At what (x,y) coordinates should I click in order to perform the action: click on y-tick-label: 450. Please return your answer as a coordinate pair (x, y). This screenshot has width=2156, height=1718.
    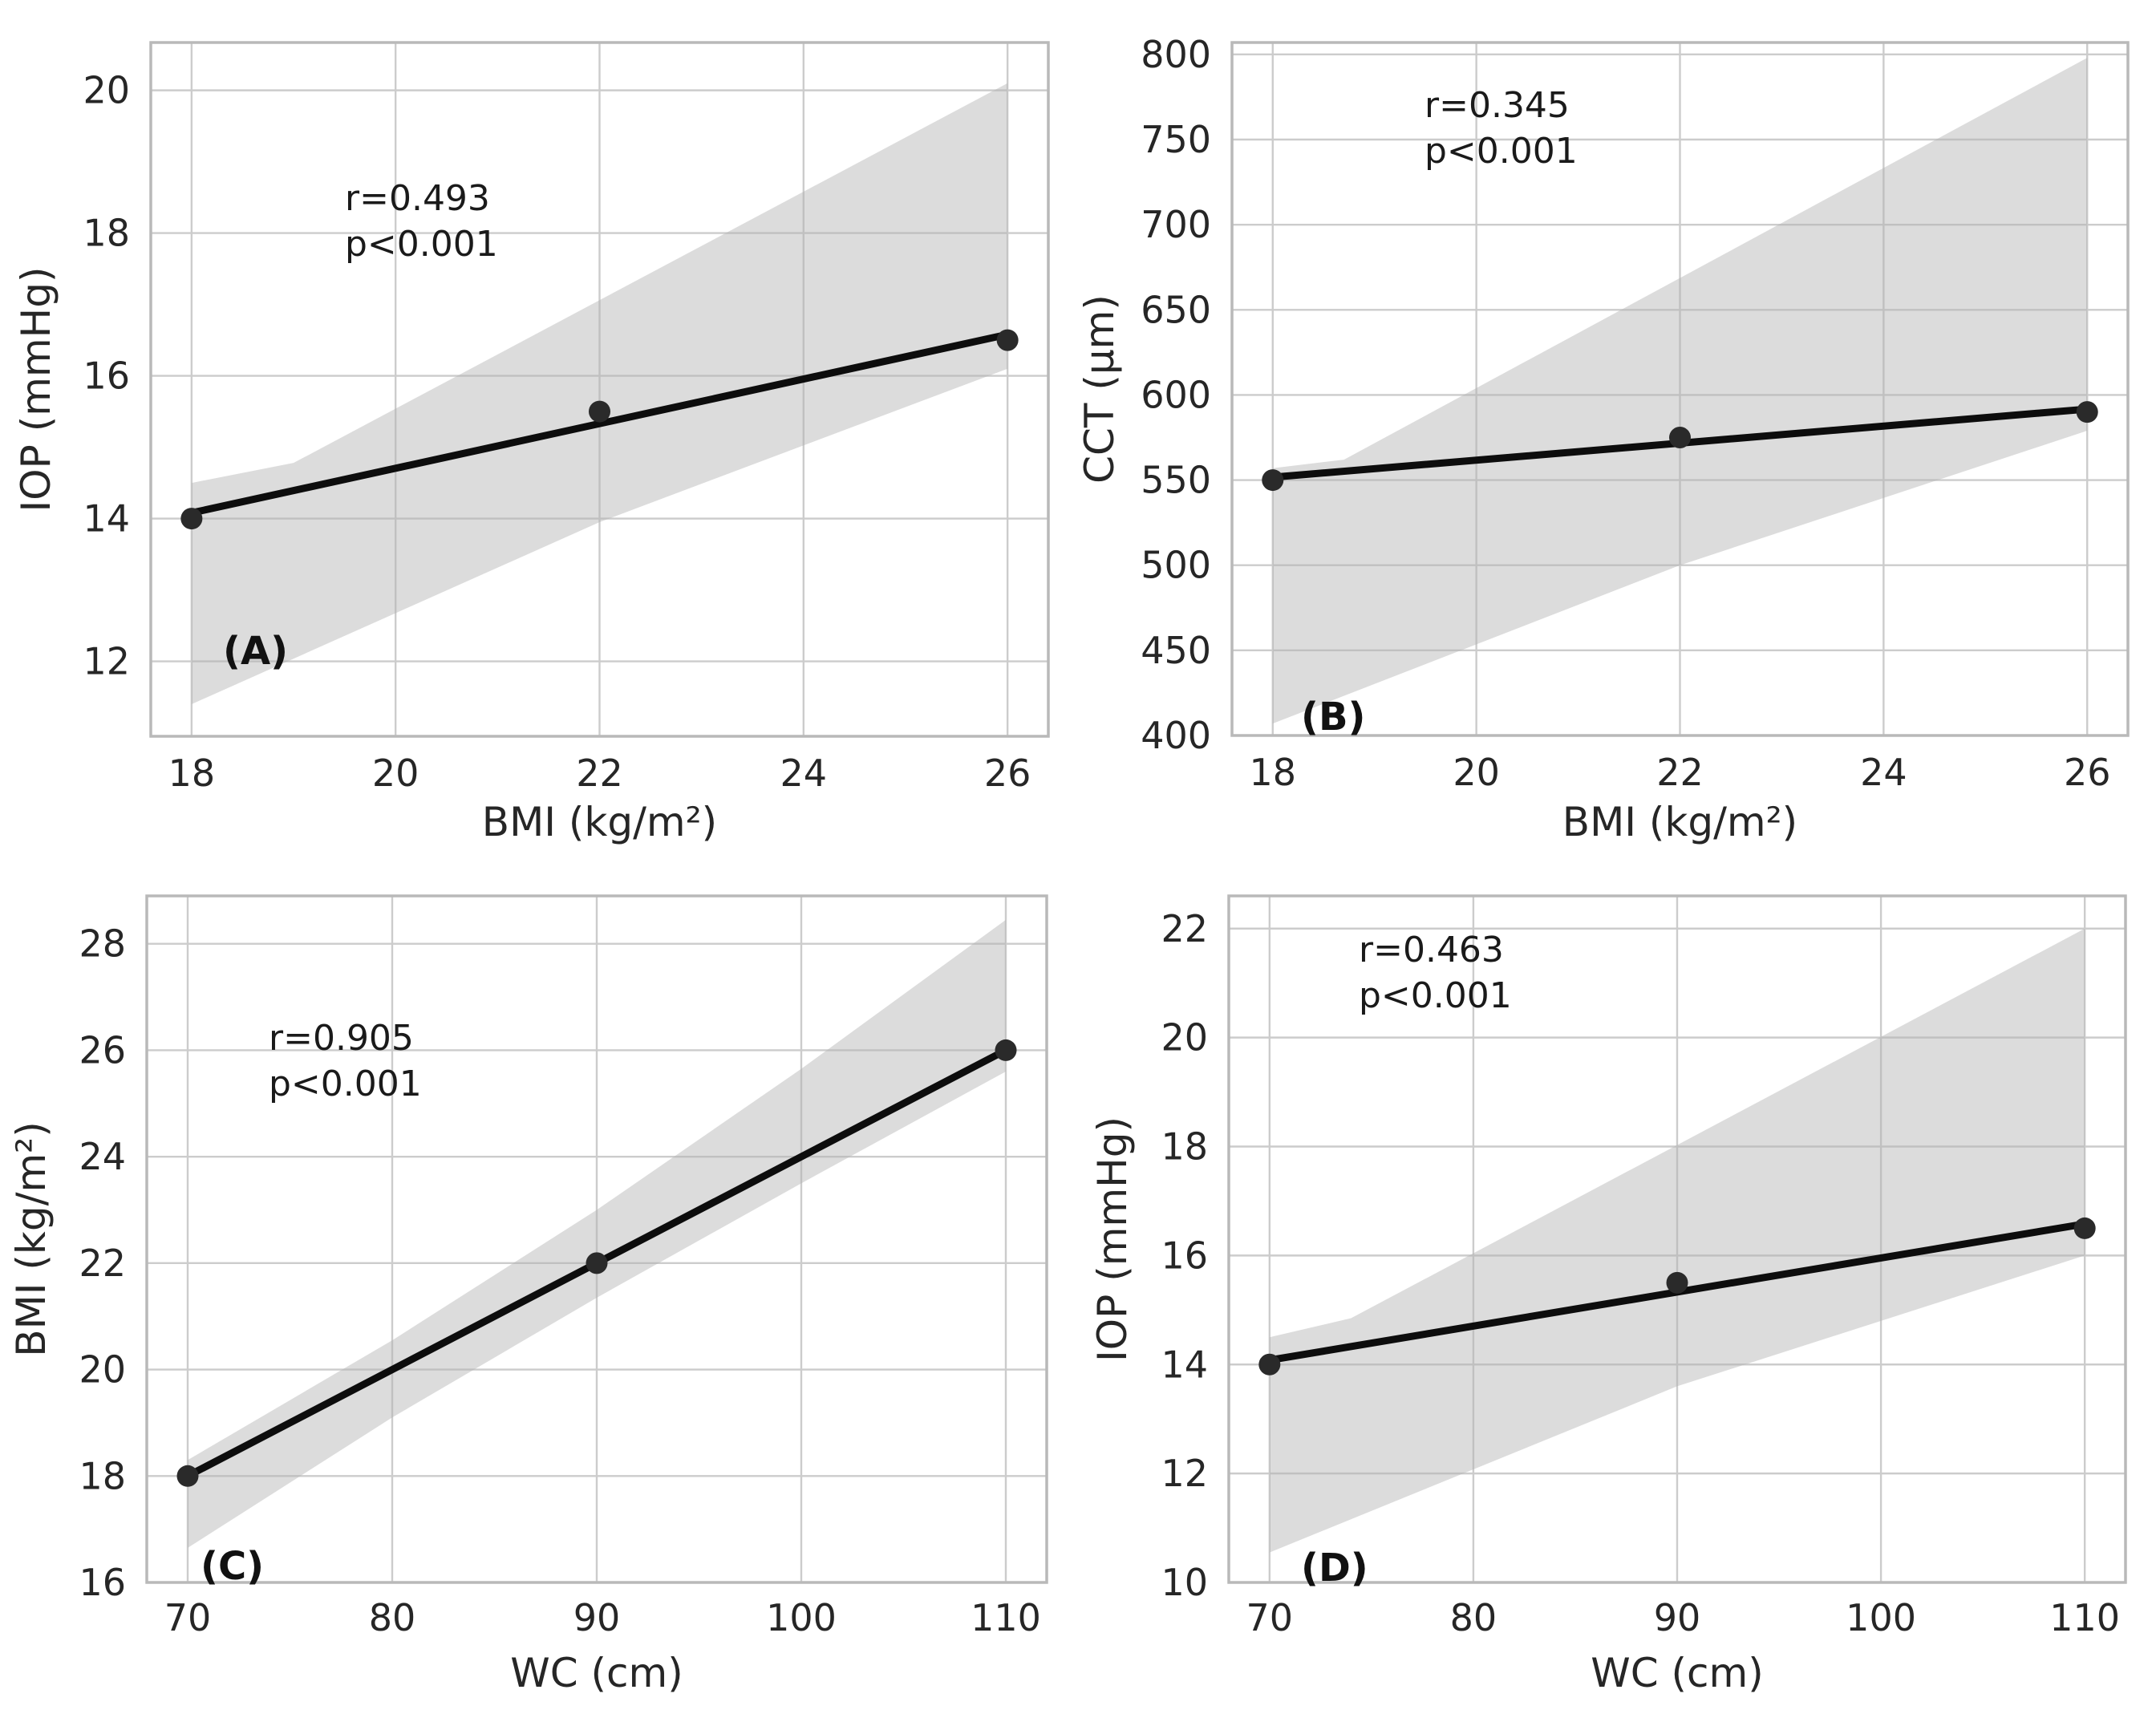
    Looking at the image, I should click on (1176, 650).